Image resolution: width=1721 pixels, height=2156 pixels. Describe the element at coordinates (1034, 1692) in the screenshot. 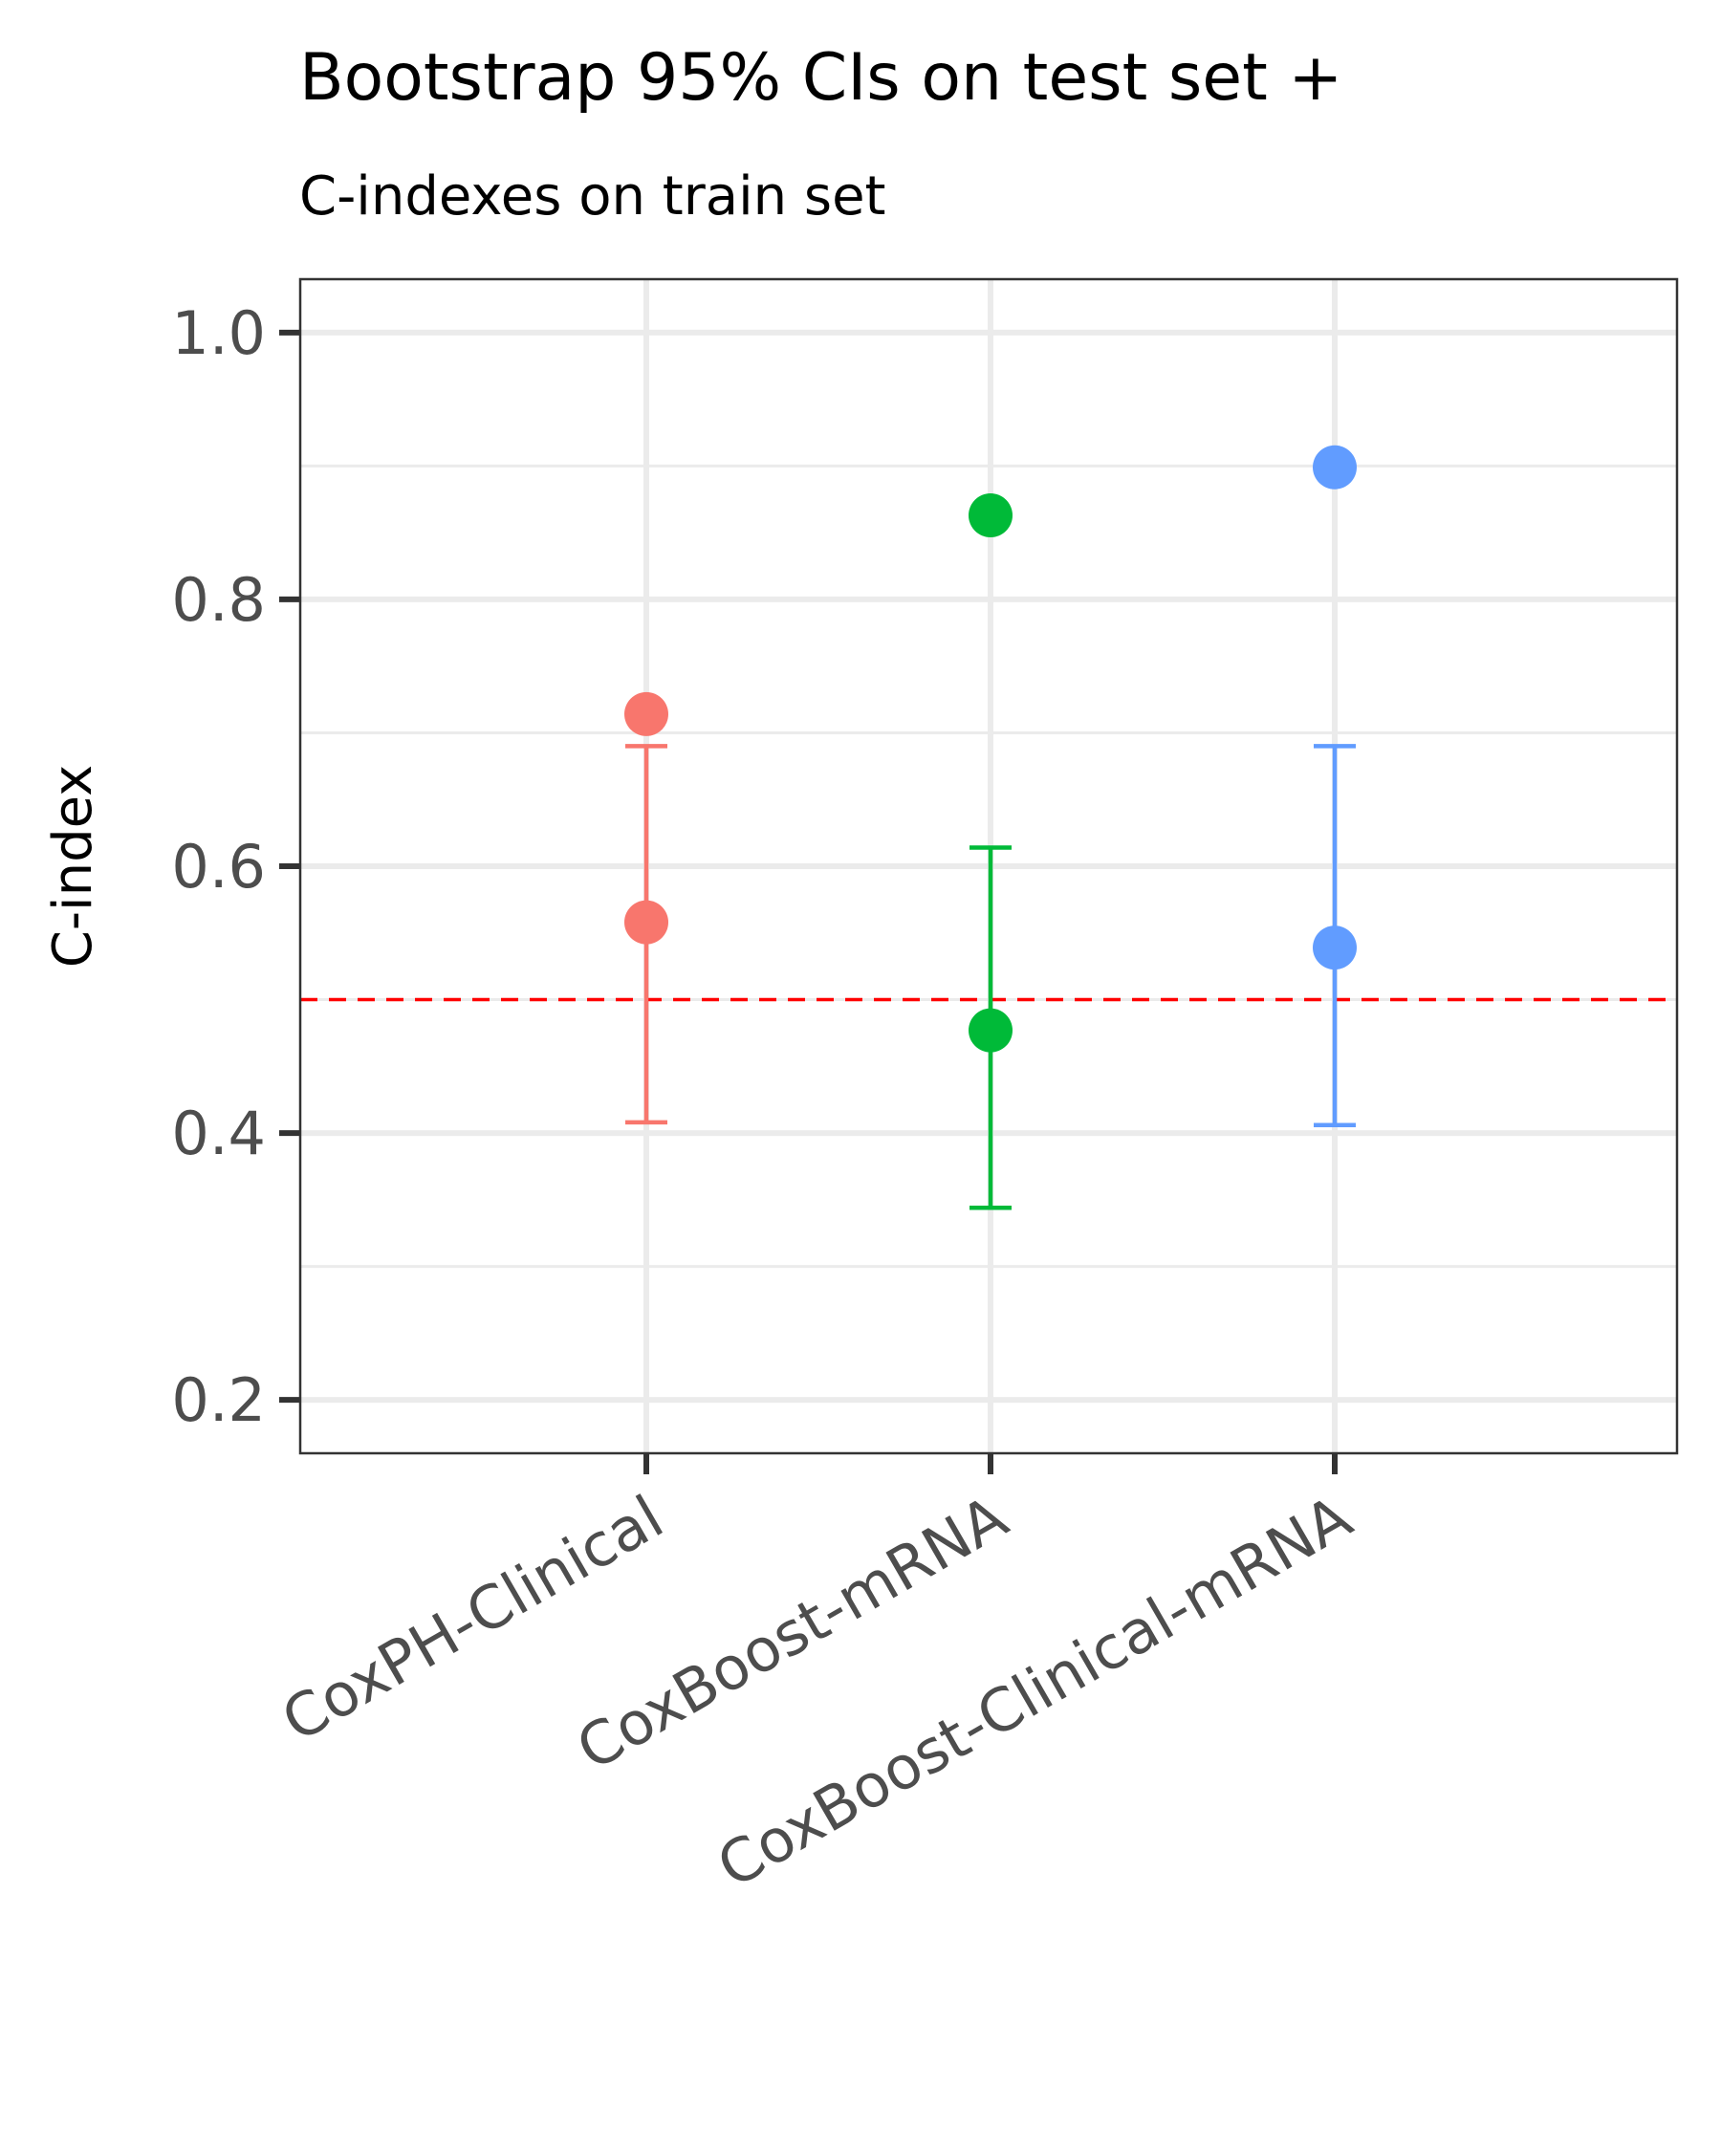

I see `x-tick-label: CoxBoost-Clinical-mRNA` at that location.